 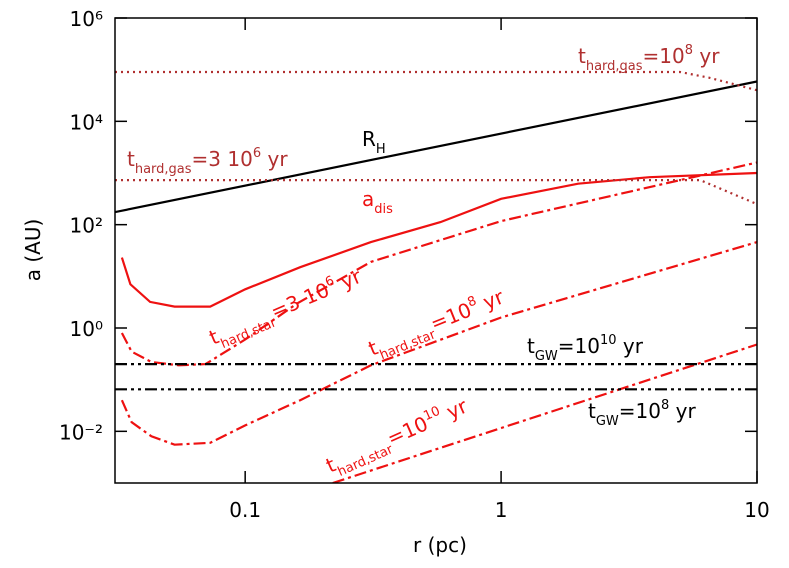 I want to click on y-tick-label: 10⁴, so click(x=86, y=122).